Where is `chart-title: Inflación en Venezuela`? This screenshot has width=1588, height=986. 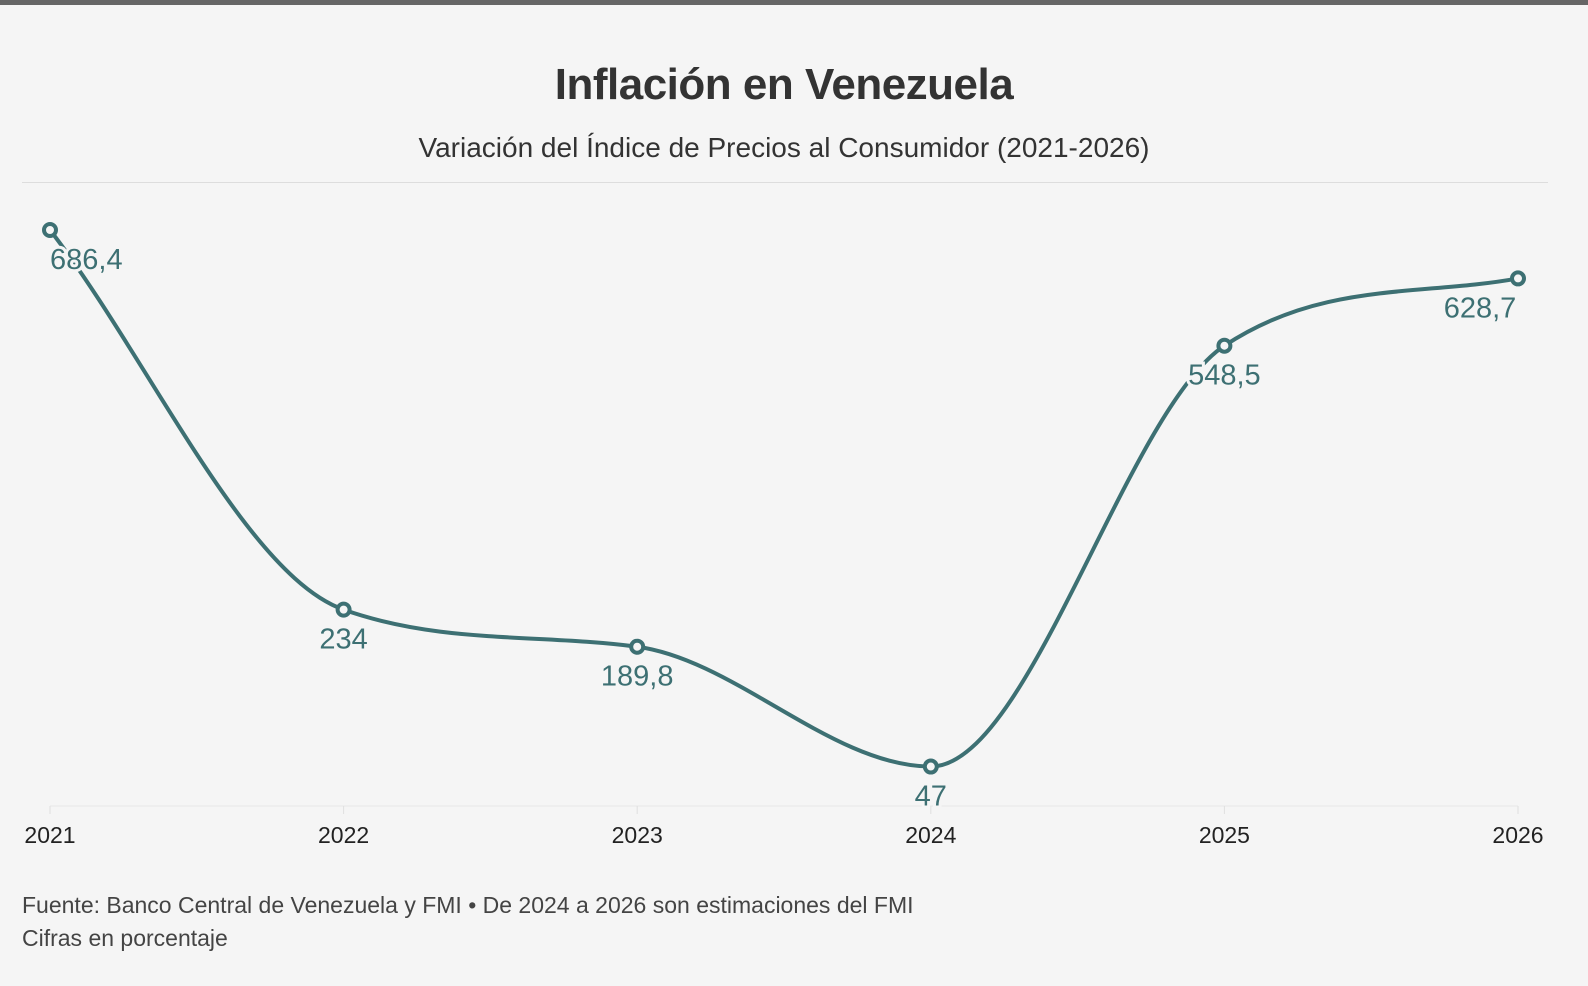 chart-title: Inflación en Venezuela is located at coordinates (784, 84).